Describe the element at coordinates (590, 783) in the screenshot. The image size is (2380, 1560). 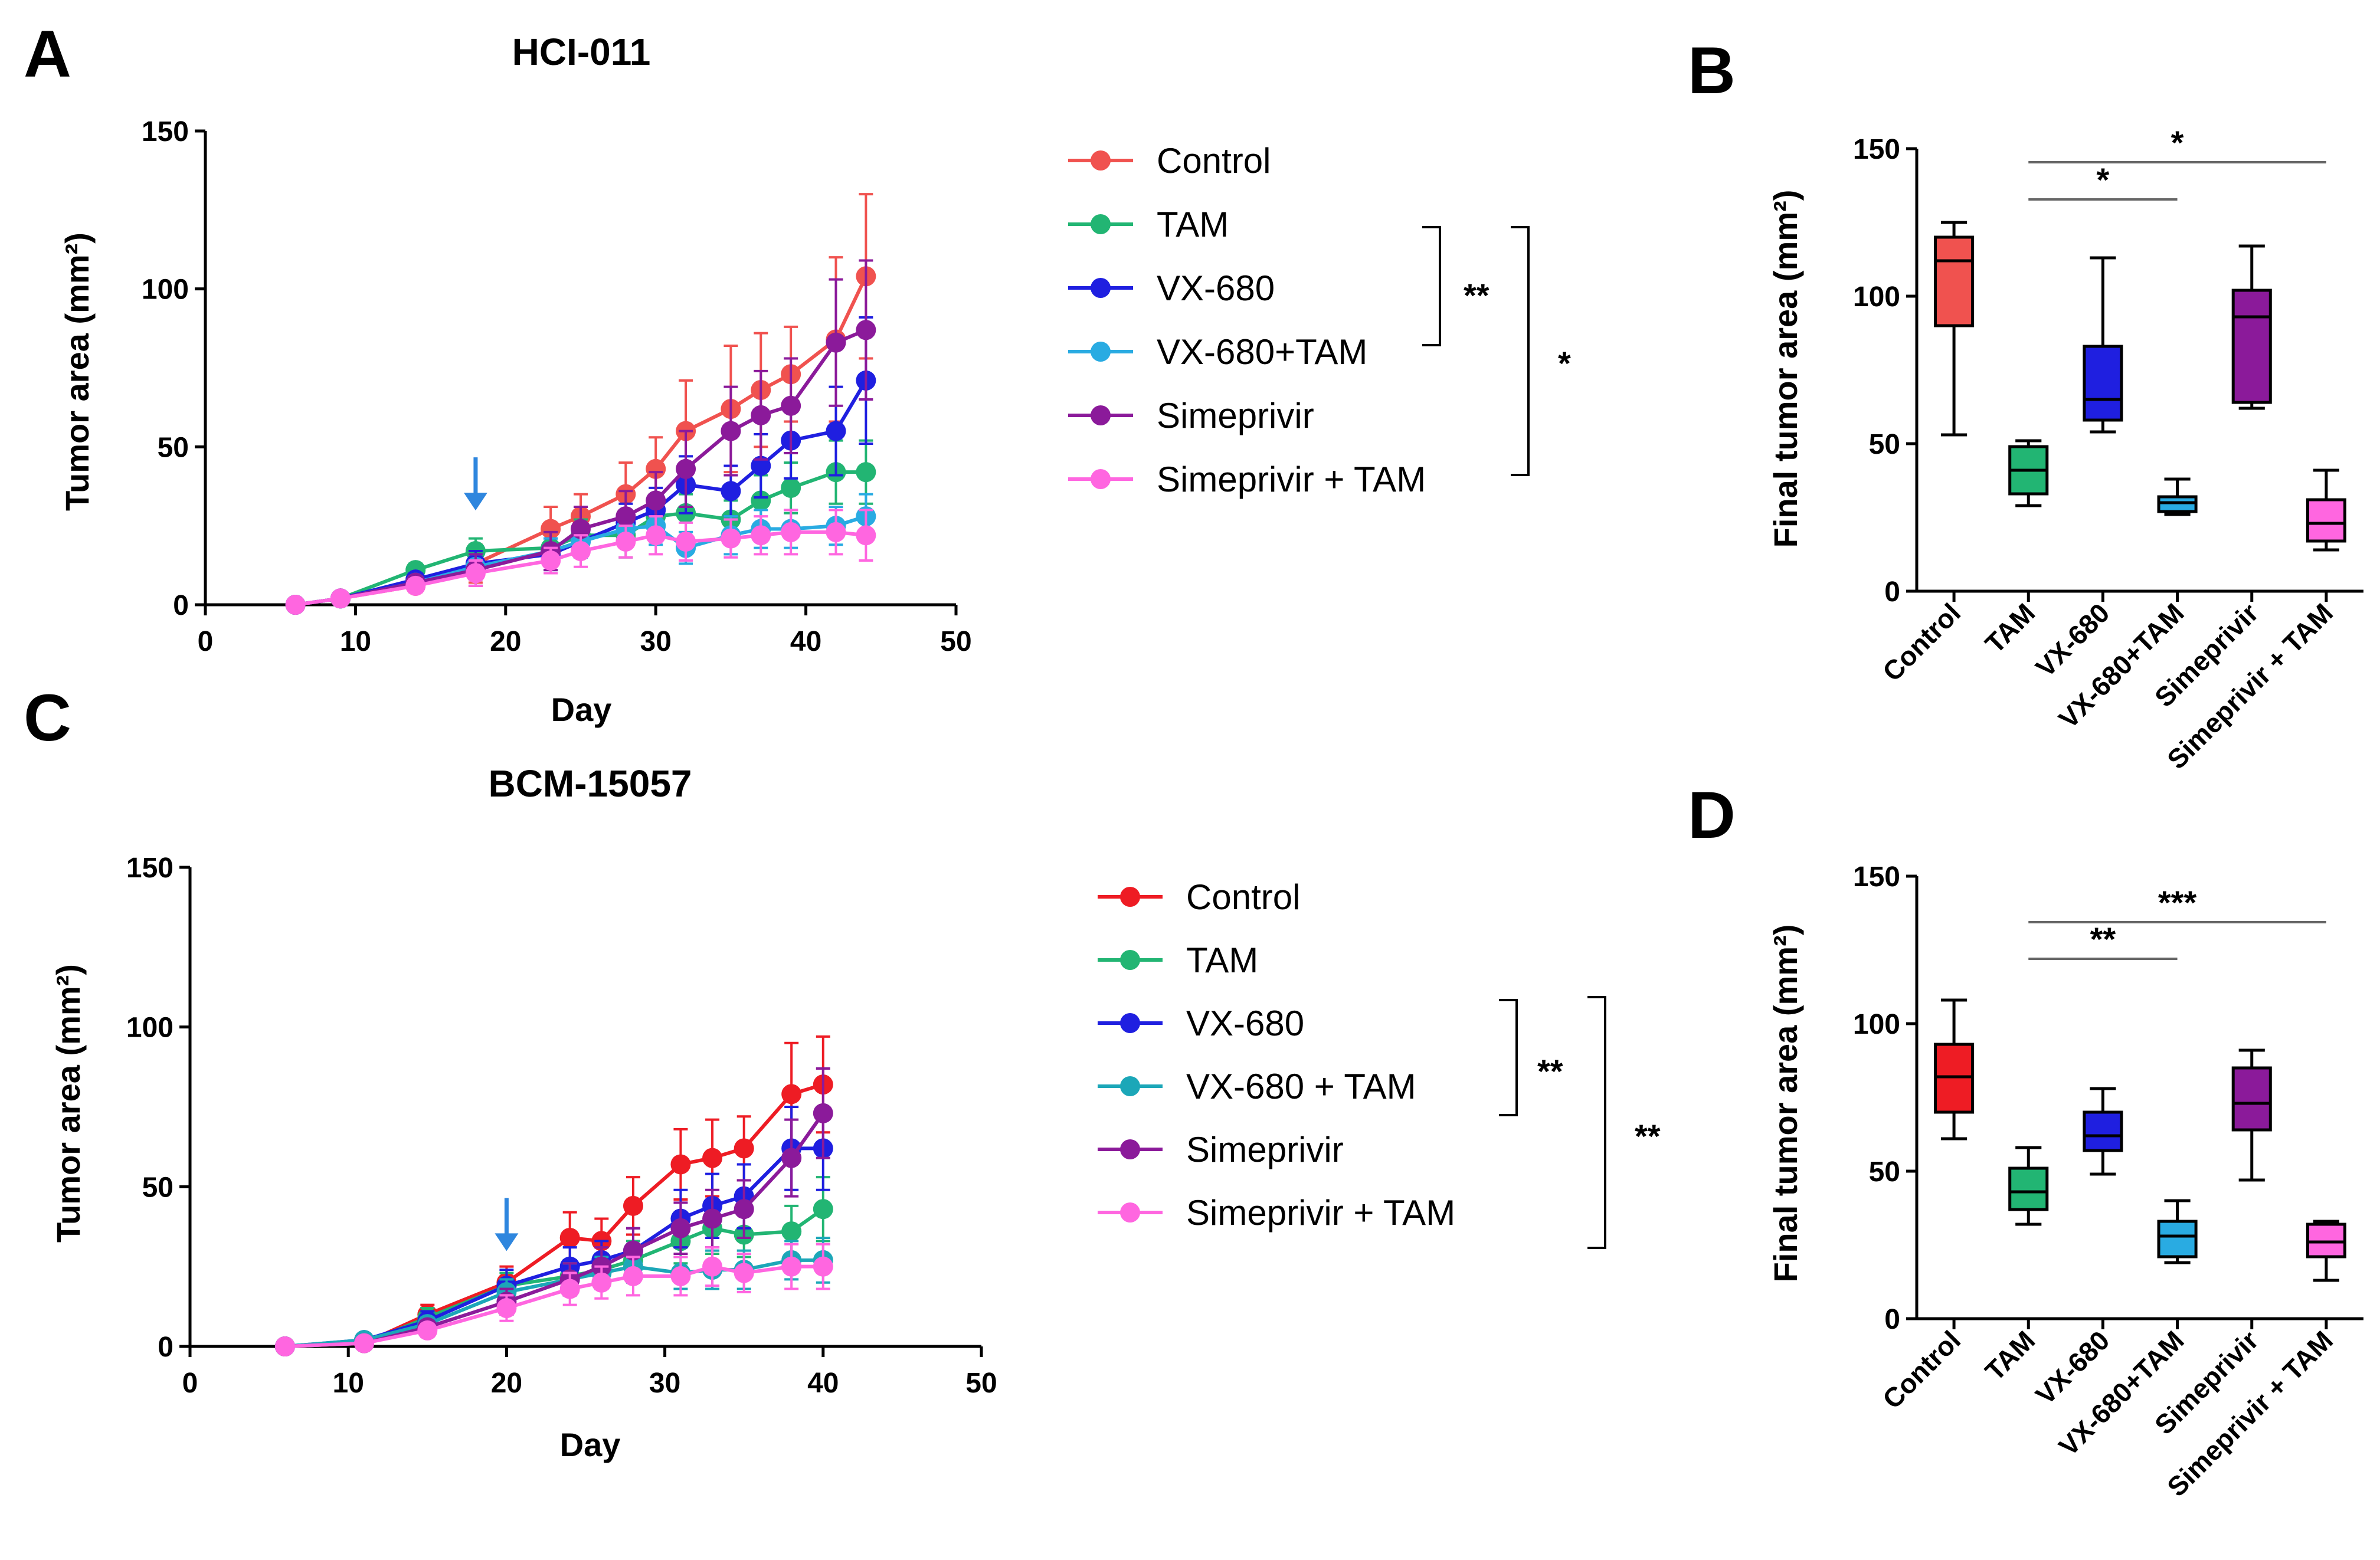
I see `chart-c-title: BCM-15057` at that location.